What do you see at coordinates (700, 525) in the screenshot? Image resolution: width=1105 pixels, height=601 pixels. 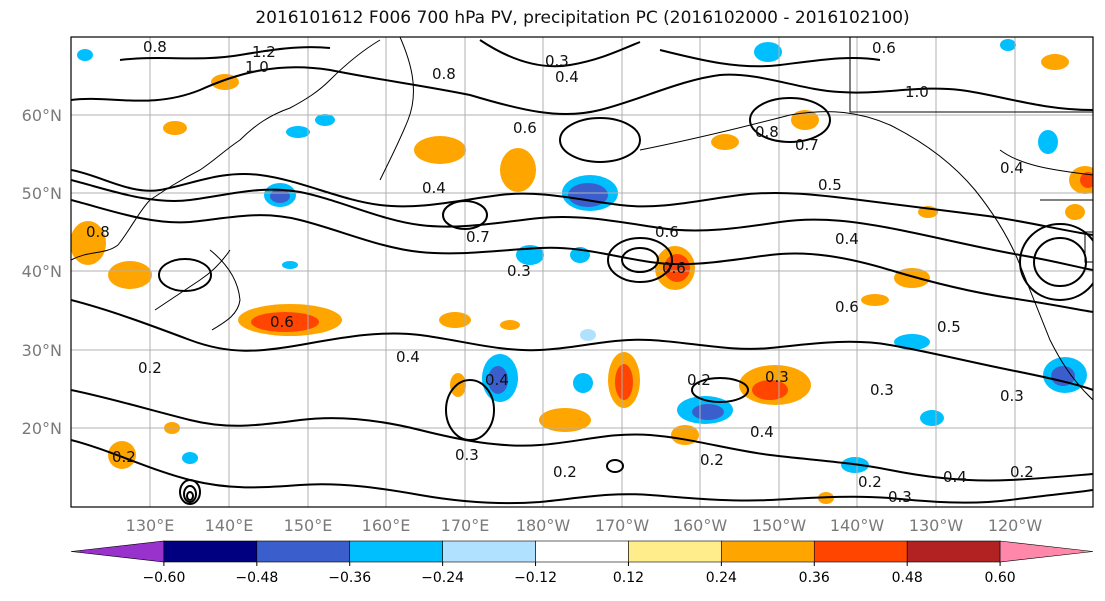 I see `lon-tick-label: 160°W` at bounding box center [700, 525].